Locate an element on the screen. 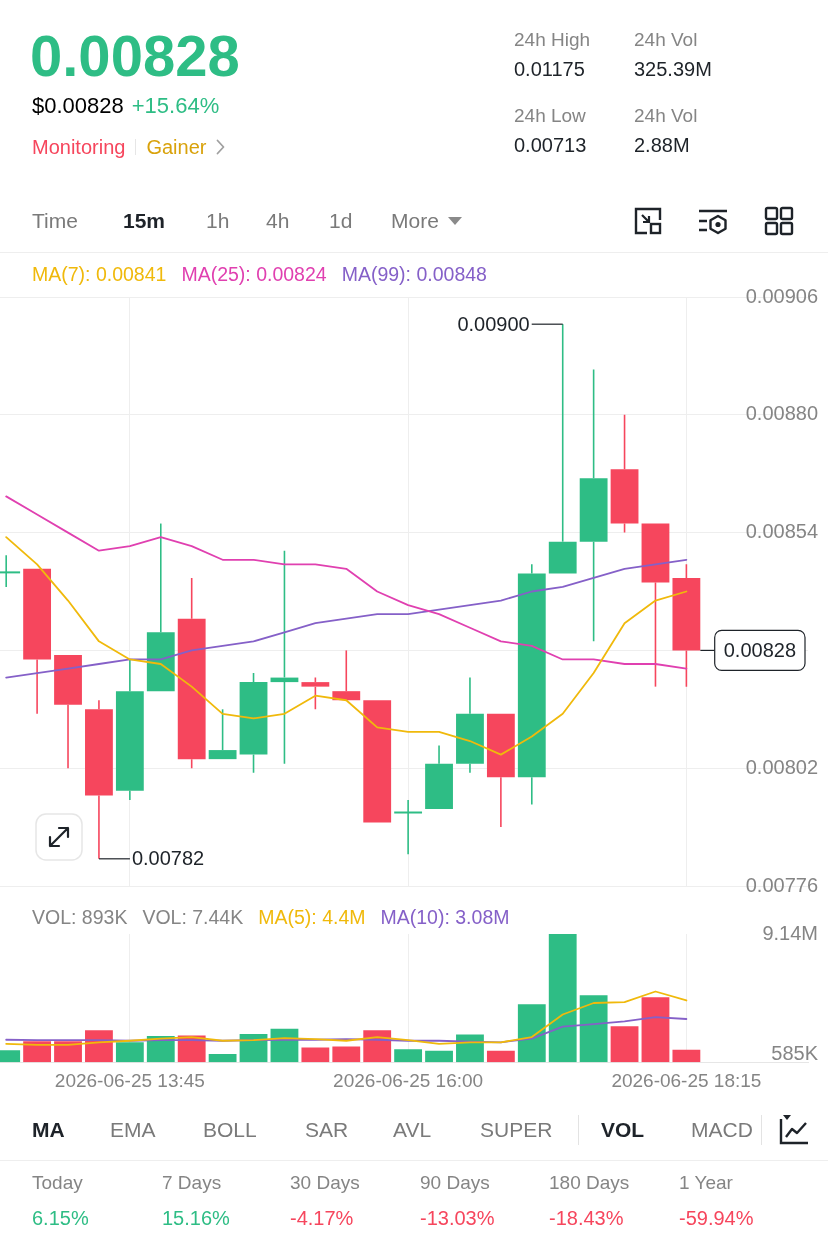  text: 180 Days is located at coordinates (589, 1183).